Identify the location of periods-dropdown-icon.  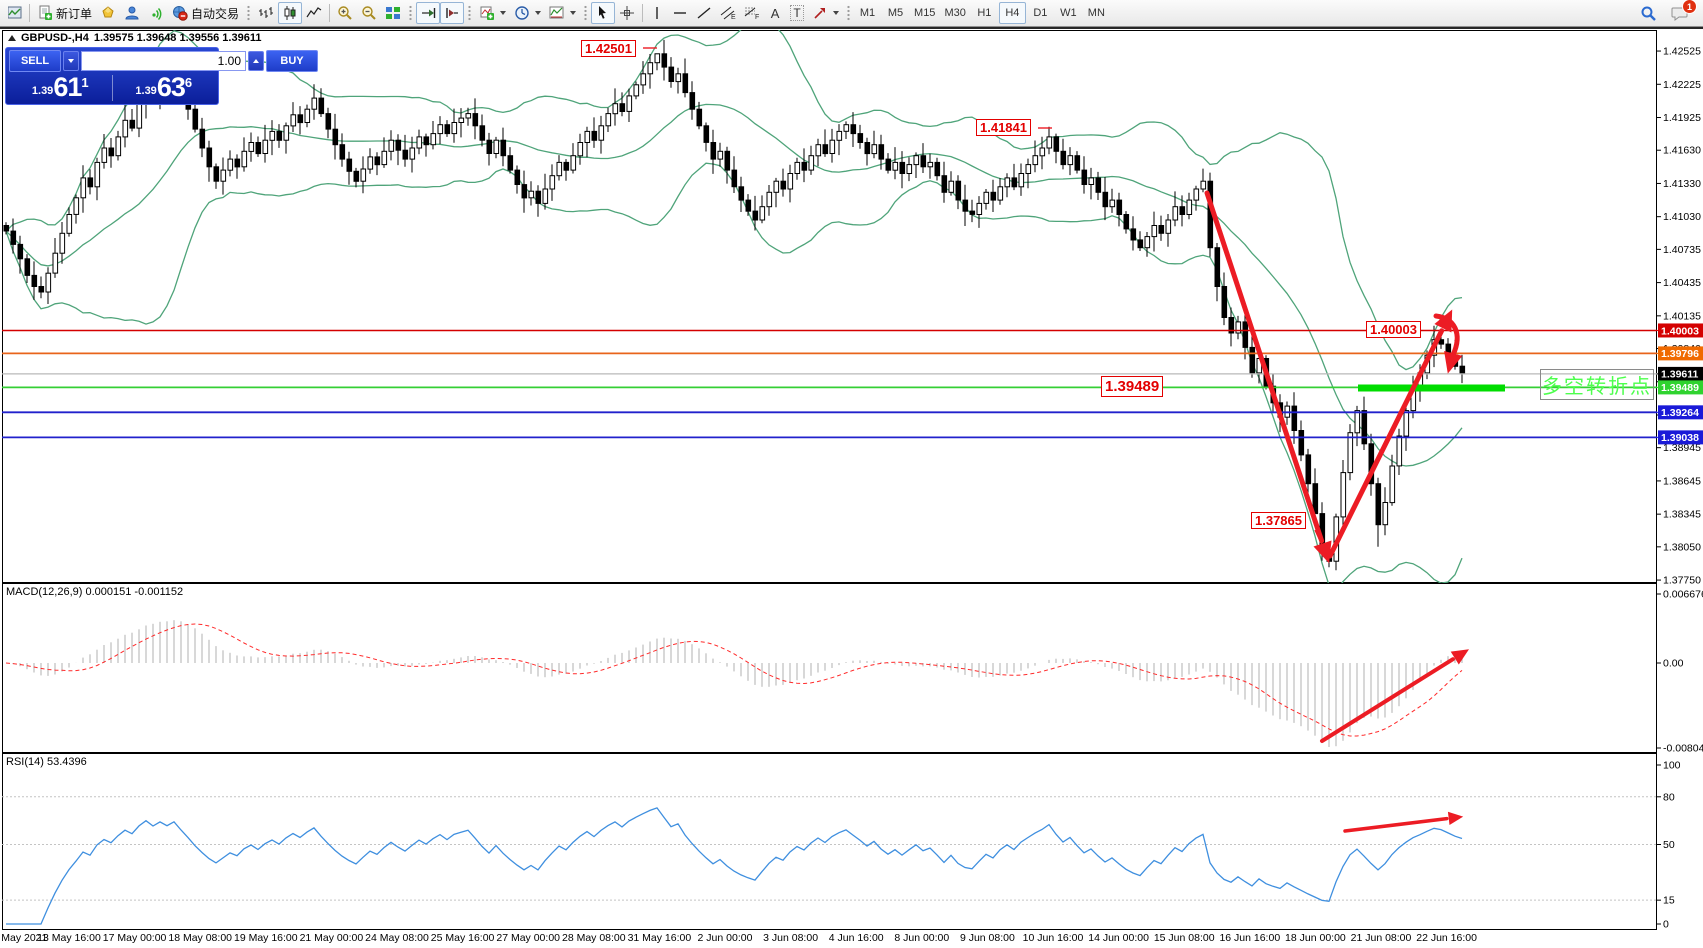
(538, 13).